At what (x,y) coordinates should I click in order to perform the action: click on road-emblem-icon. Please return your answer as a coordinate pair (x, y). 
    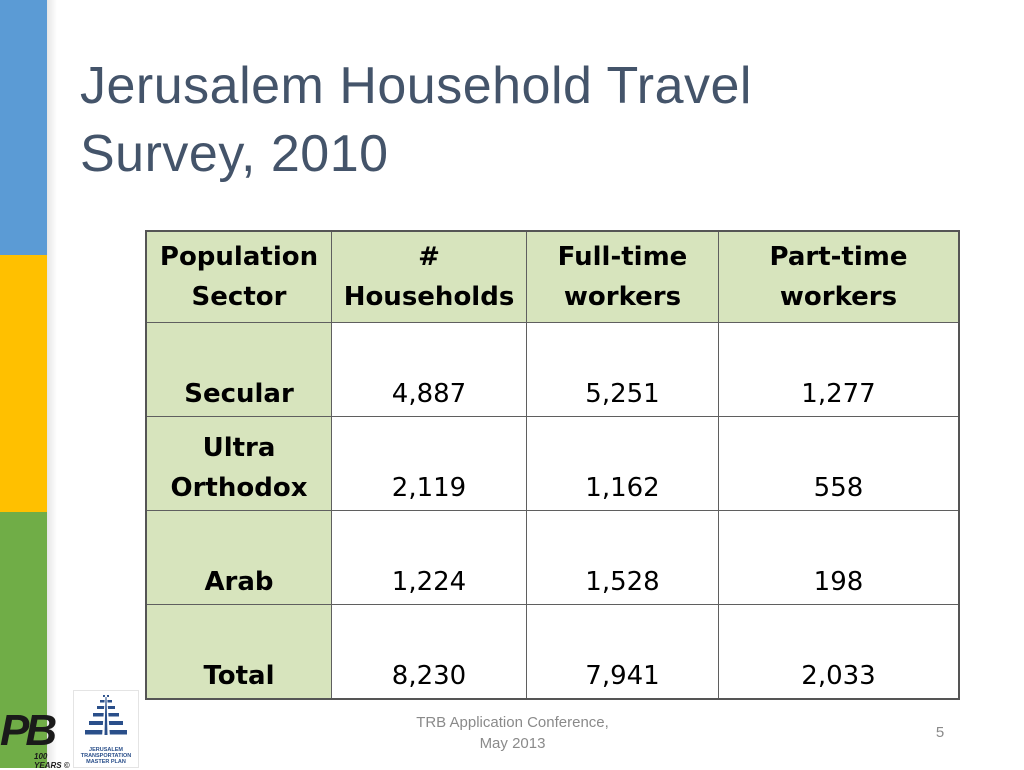
    Looking at the image, I should click on (106, 716).